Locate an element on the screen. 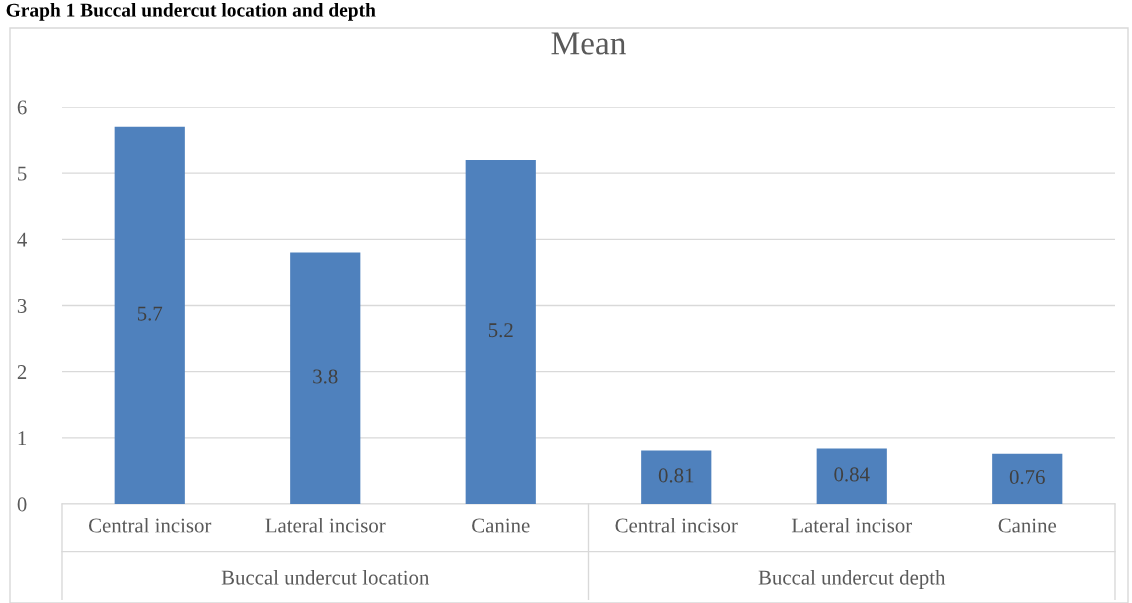  y-tick-label: 6 is located at coordinates (22, 107).